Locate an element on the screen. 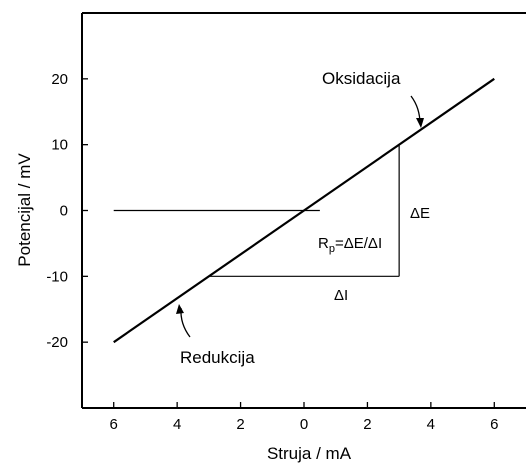 The height and width of the screenshot is (466, 526). oxidation-label: Oksidacija is located at coordinates (361, 78).